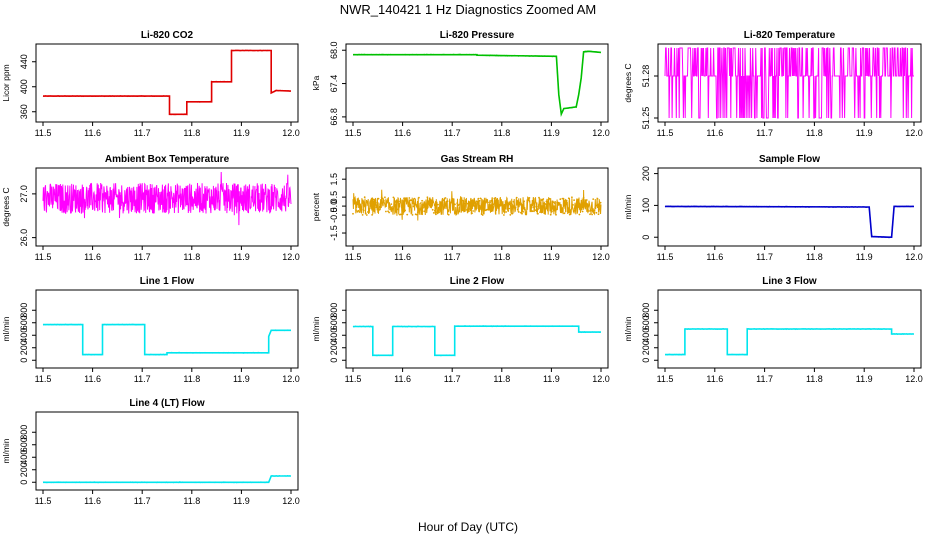  What do you see at coordinates (646, 76) in the screenshot?
I see `y-tick-label: 51.28` at bounding box center [646, 76].